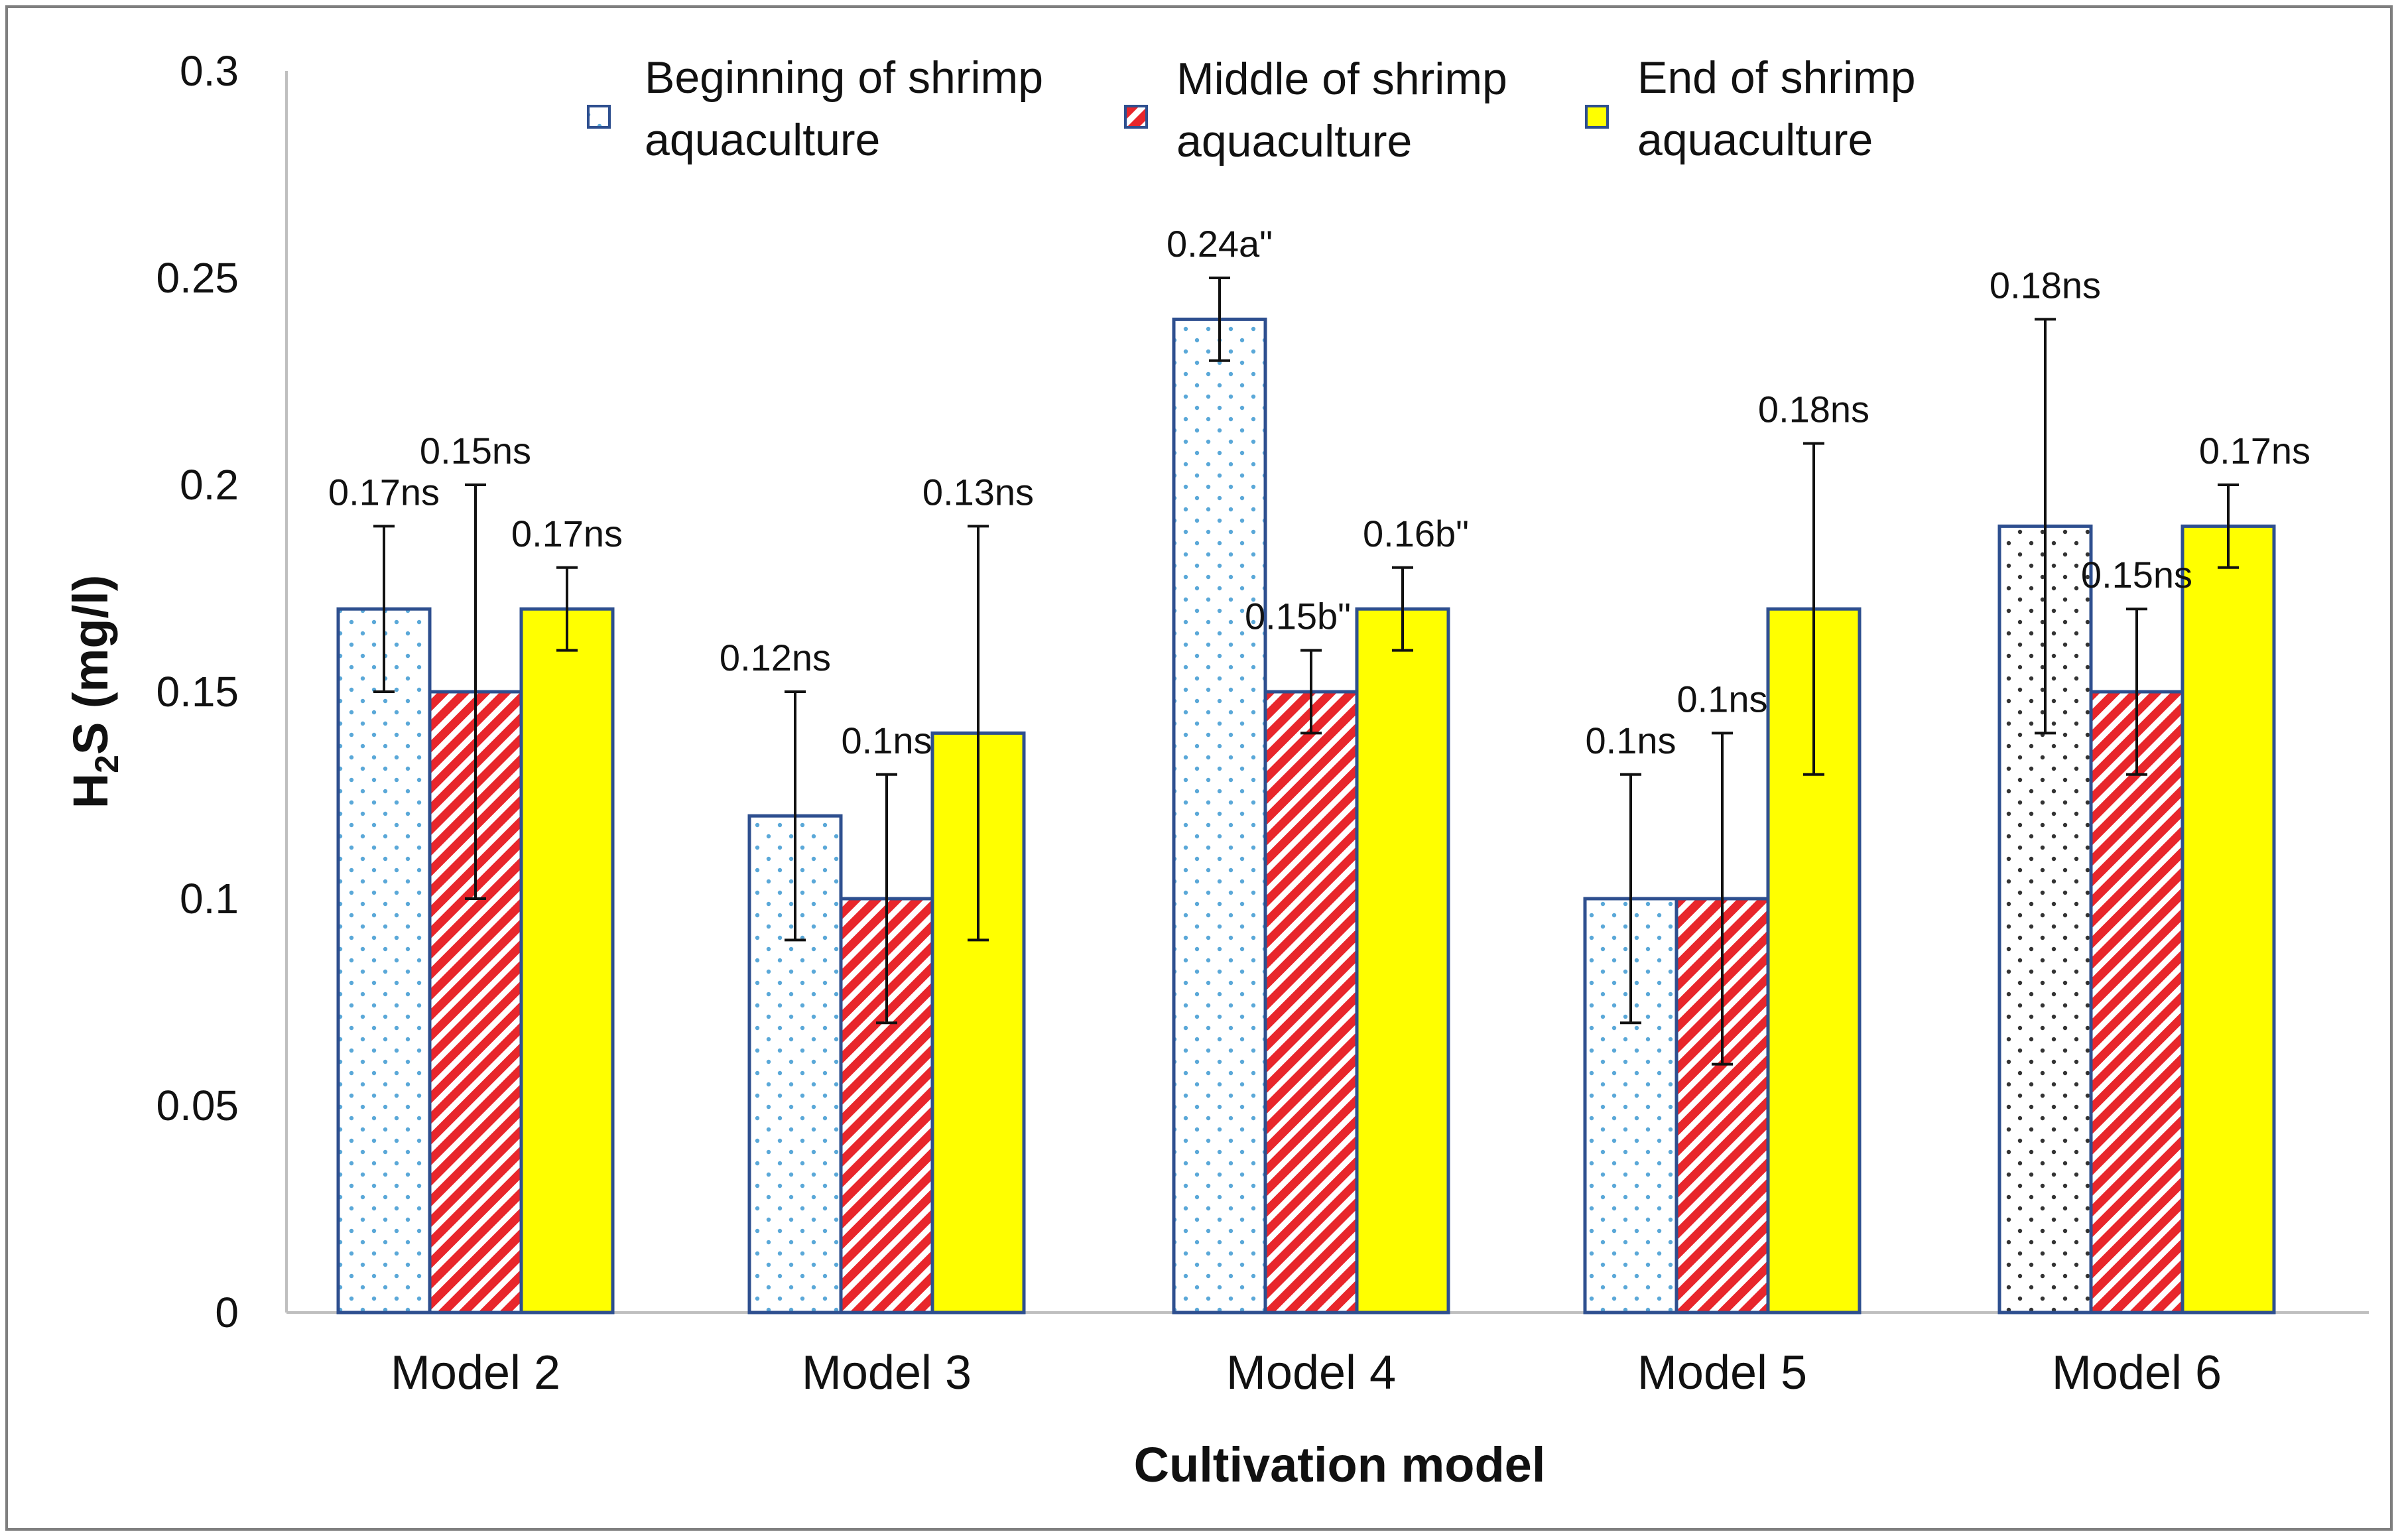 The height and width of the screenshot is (1540, 2402). What do you see at coordinates (1315, 110) in the screenshot?
I see `legend-item-middle: Middle of shrimp aquaculture` at bounding box center [1315, 110].